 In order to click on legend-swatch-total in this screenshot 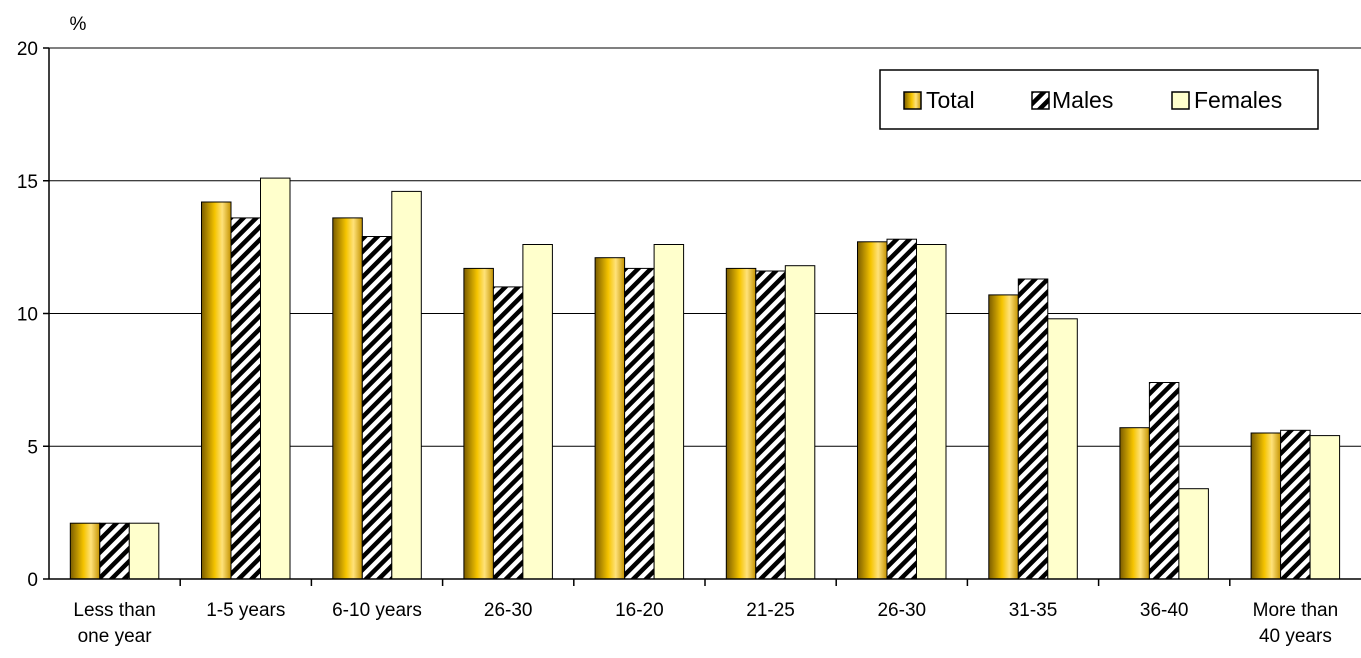, I will do `click(912, 100)`.